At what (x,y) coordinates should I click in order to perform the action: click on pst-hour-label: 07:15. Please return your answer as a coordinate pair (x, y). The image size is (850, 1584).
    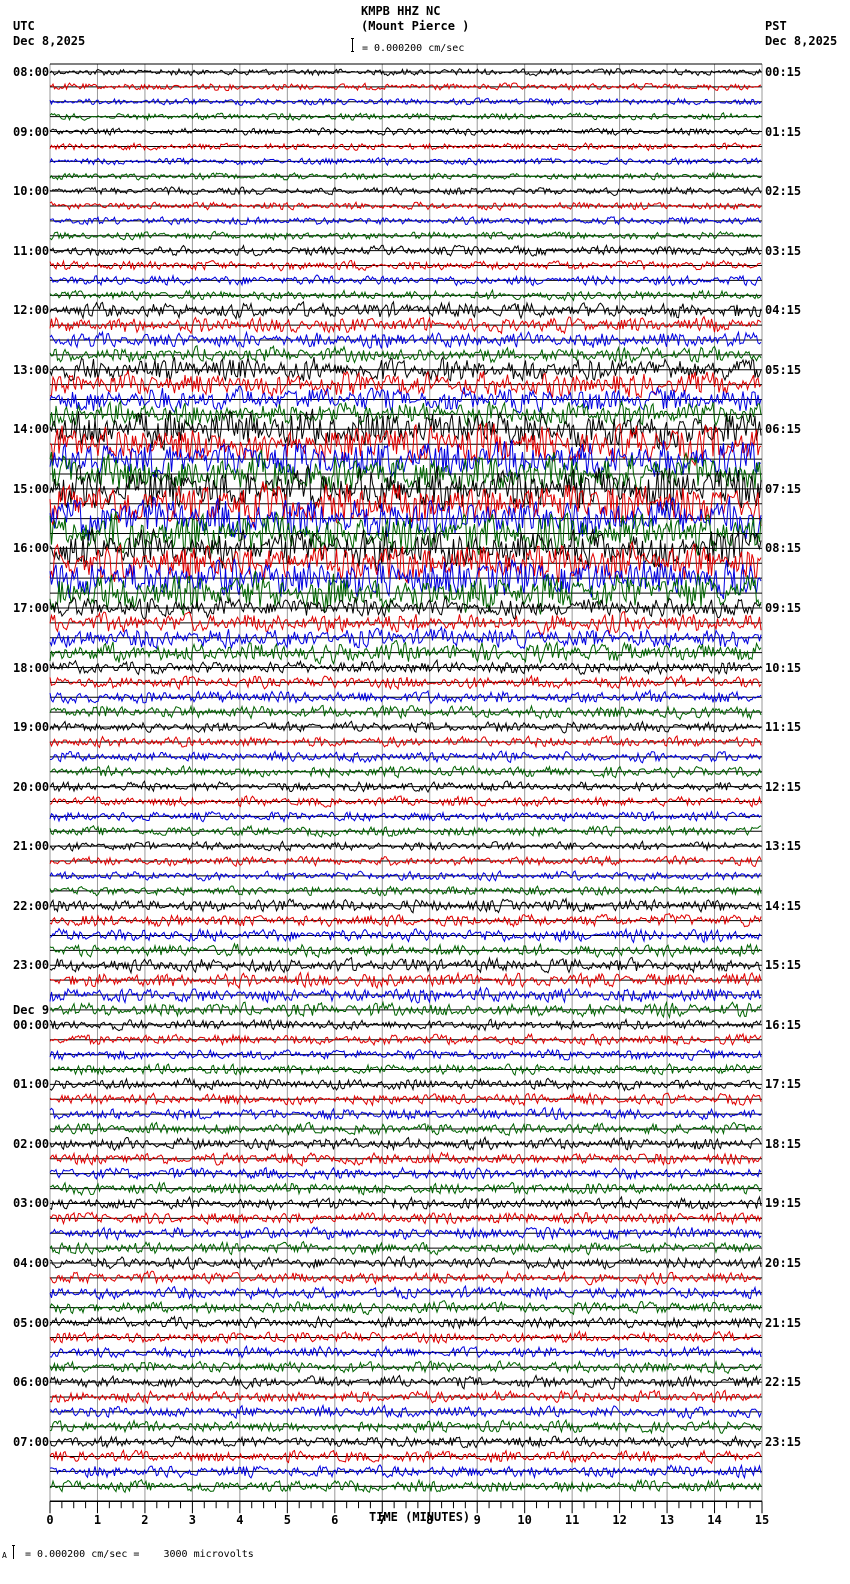
    Looking at the image, I should click on (783, 488).